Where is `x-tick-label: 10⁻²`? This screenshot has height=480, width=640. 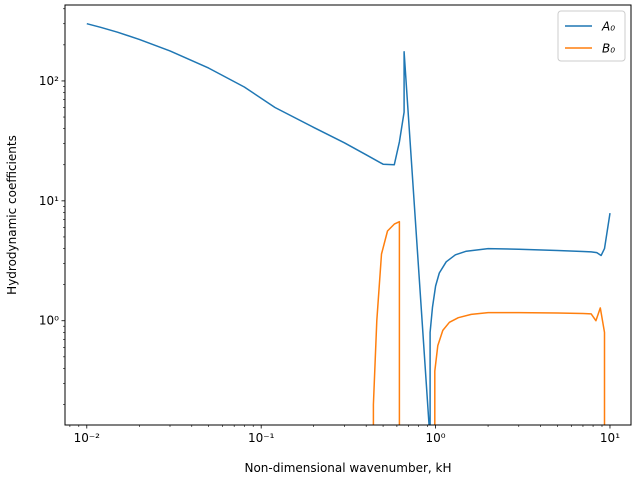 x-tick-label: 10⁻² is located at coordinates (87, 438).